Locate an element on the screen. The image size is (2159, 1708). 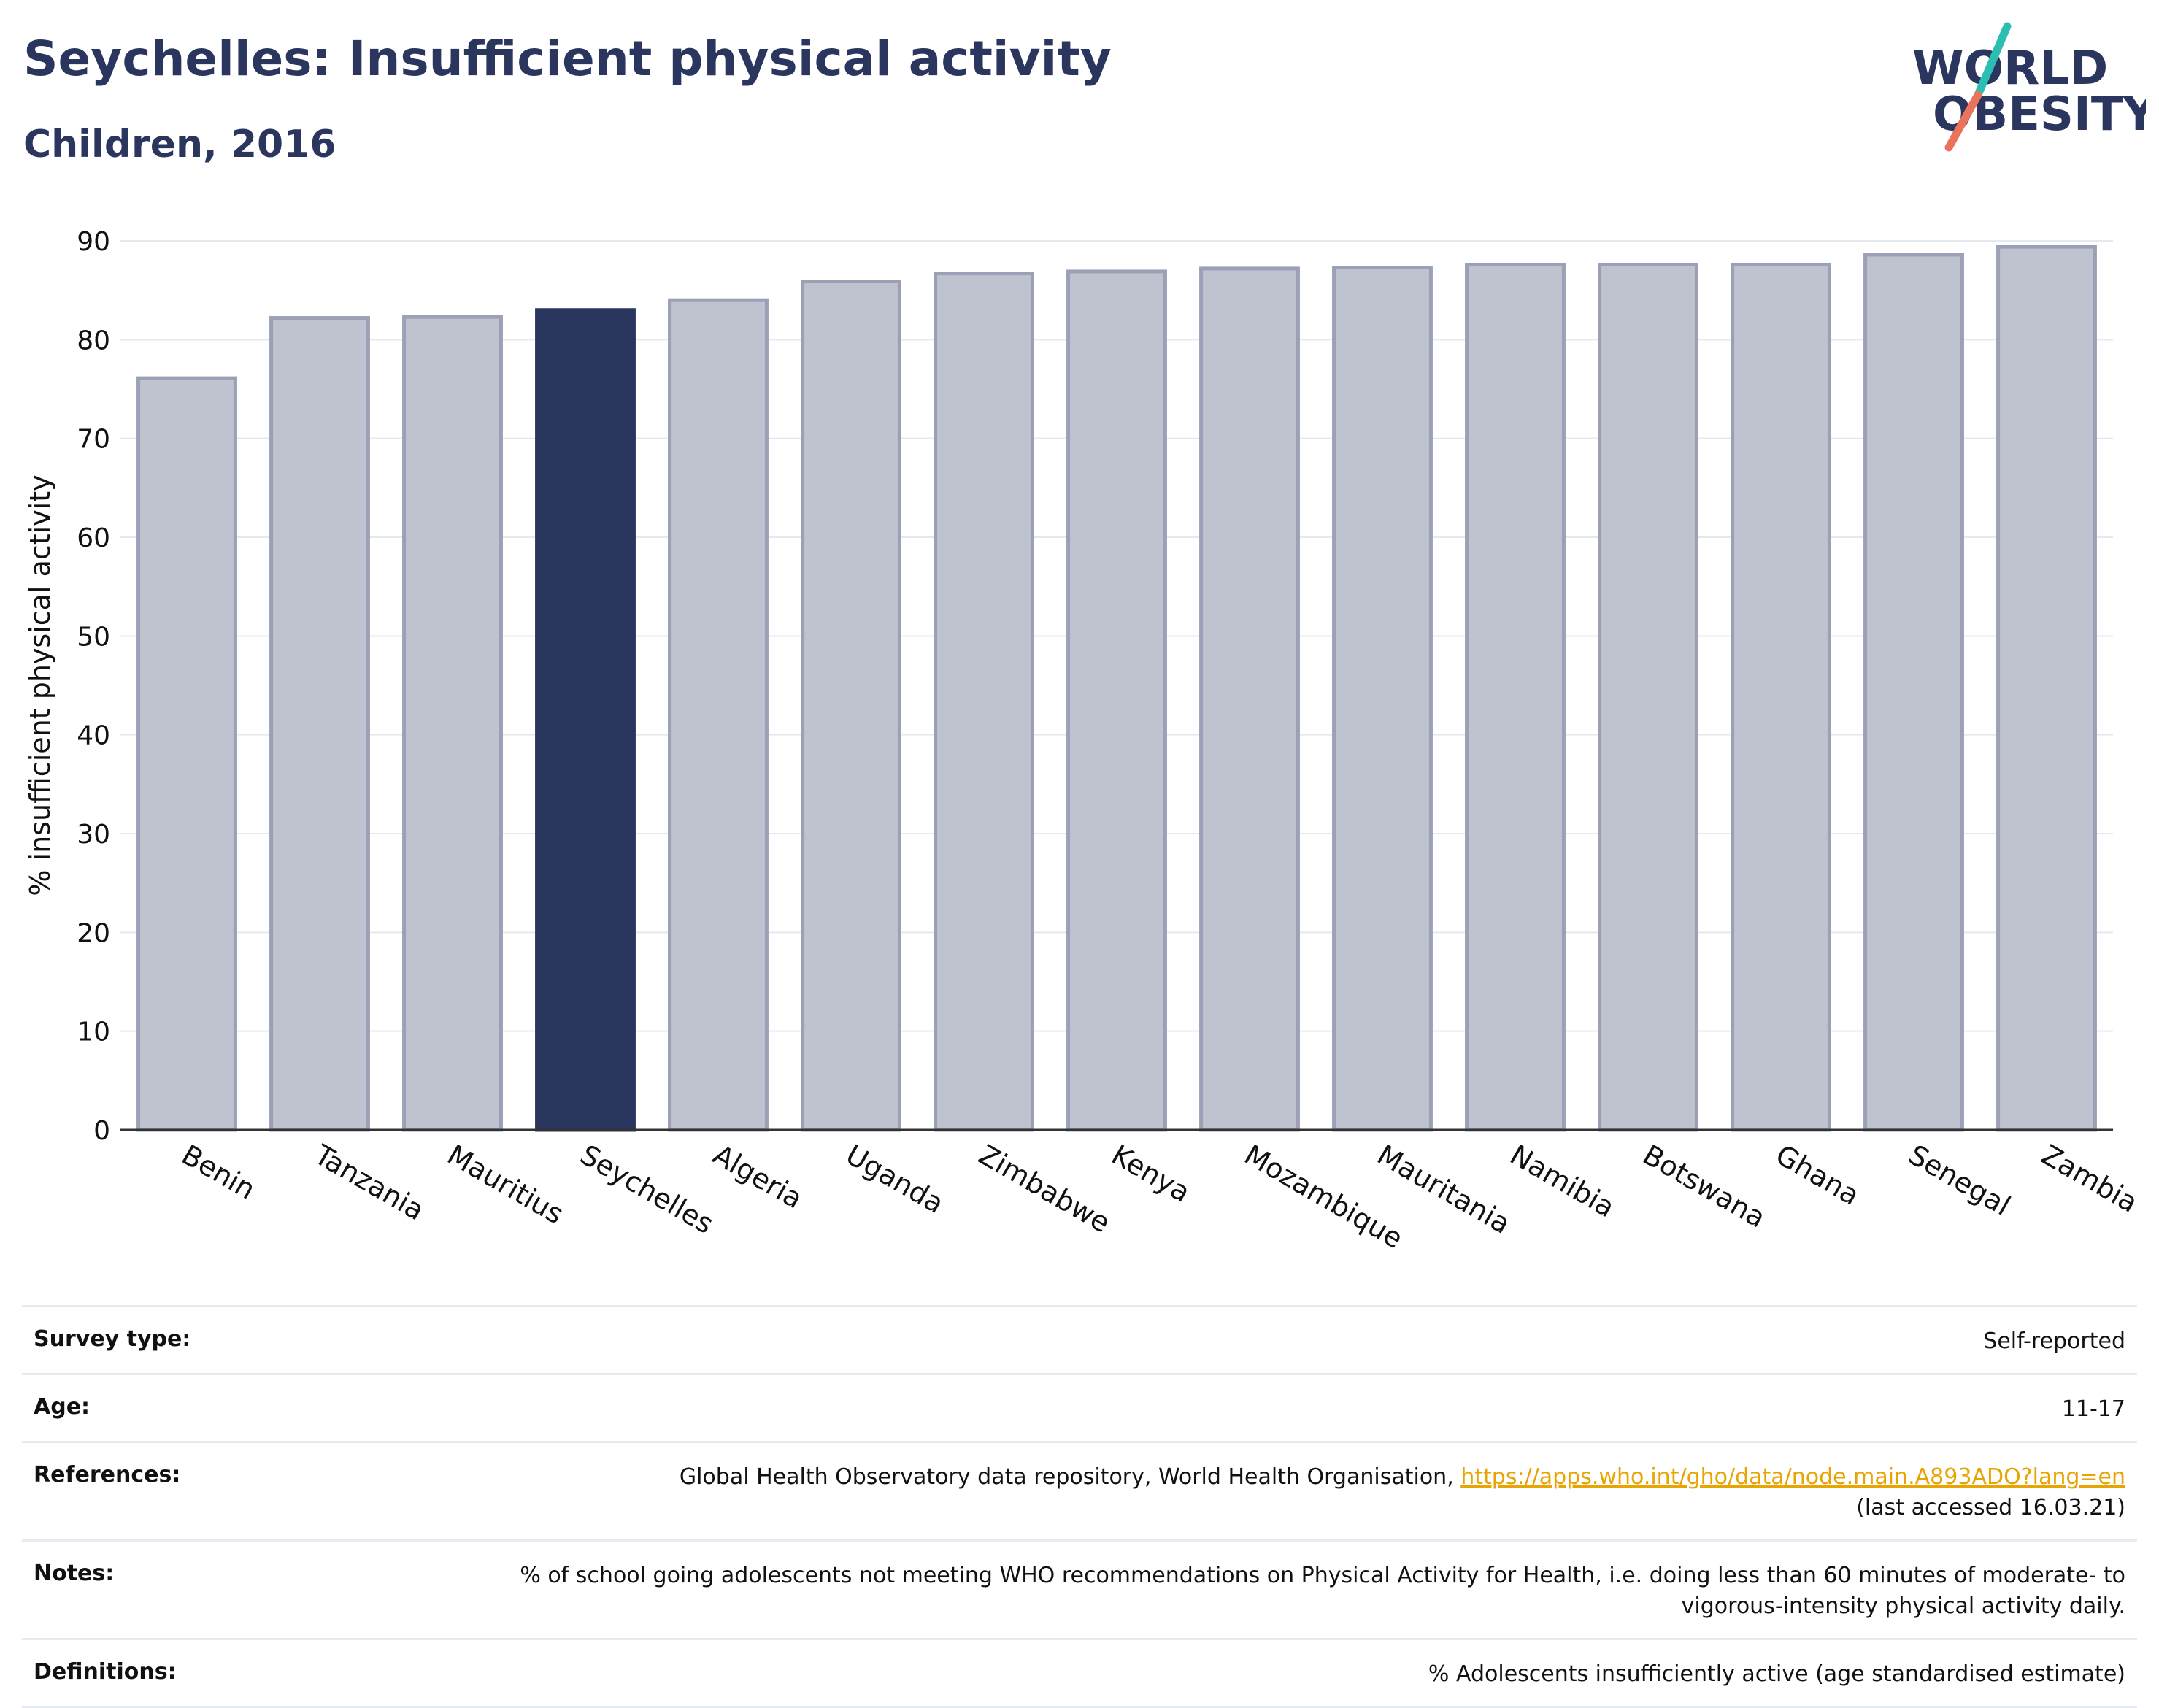
references-label: References: is located at coordinates (107, 1475).